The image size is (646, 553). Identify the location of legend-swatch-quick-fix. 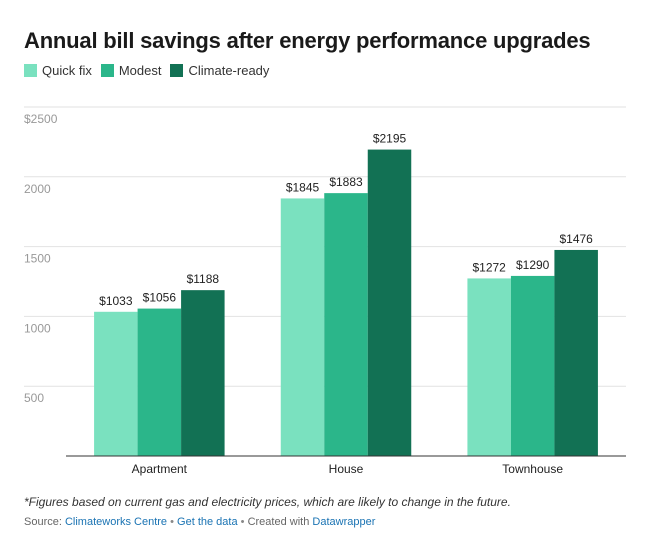
(30, 70).